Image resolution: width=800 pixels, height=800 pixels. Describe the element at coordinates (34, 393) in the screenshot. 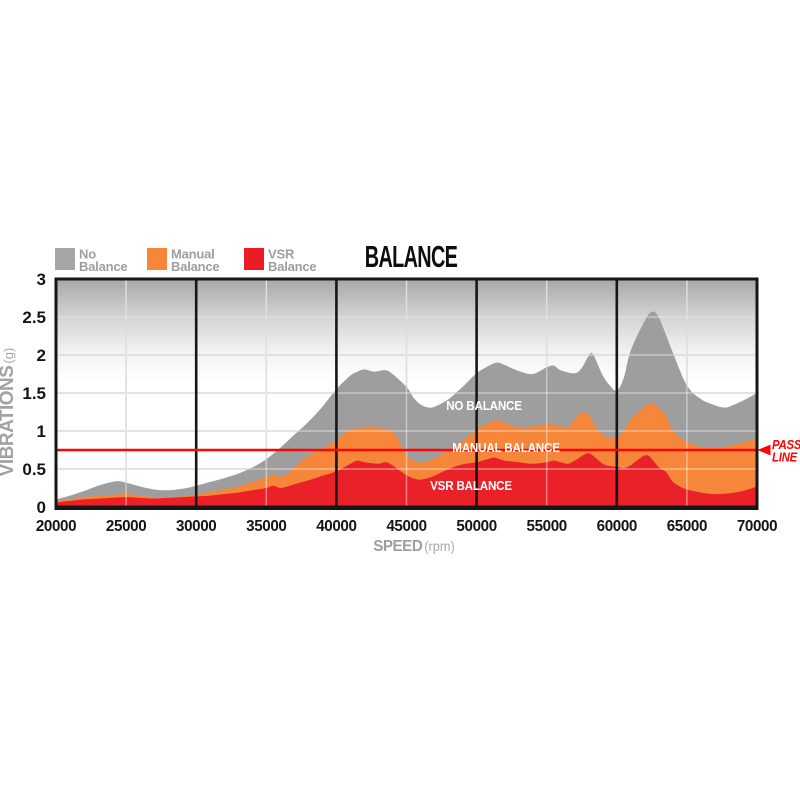

I see `y-tick-label: 1.5` at that location.